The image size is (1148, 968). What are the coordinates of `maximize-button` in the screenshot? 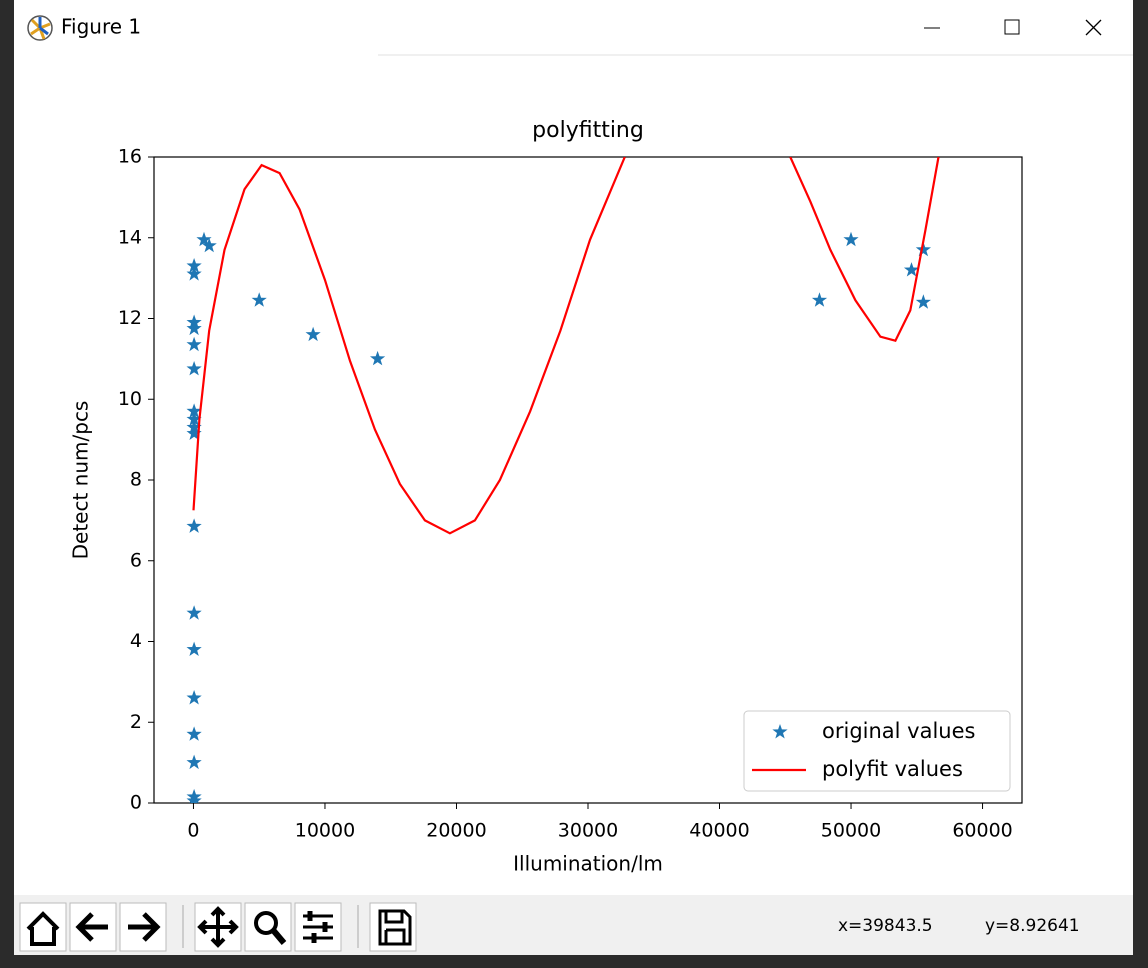 It's located at (1012, 27).